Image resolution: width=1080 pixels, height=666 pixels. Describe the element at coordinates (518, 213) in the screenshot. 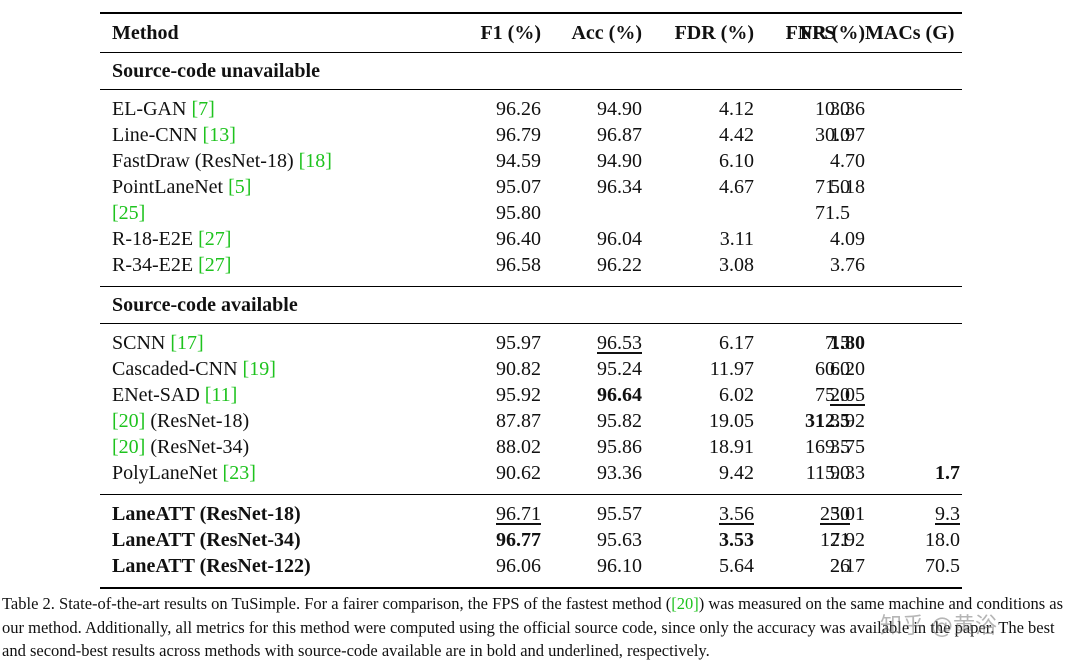

I see `f1-cell: 95.80` at that location.